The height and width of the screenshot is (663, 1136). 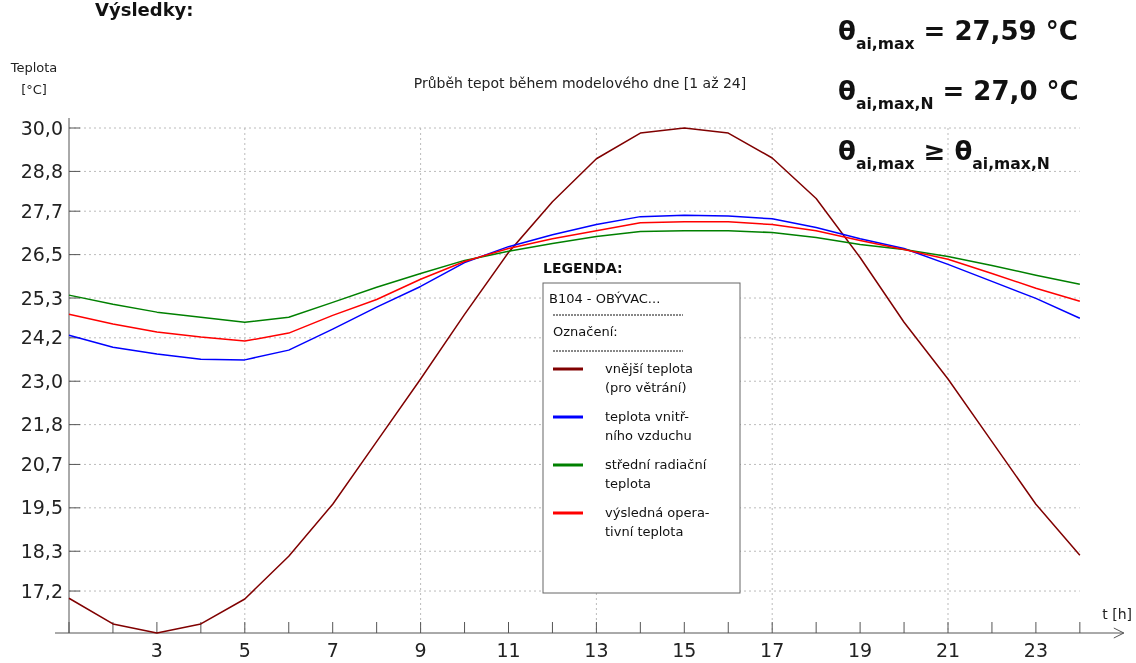 I want to click on legend-label: teplota vnitř- ního vzduchu, so click(x=648, y=426).